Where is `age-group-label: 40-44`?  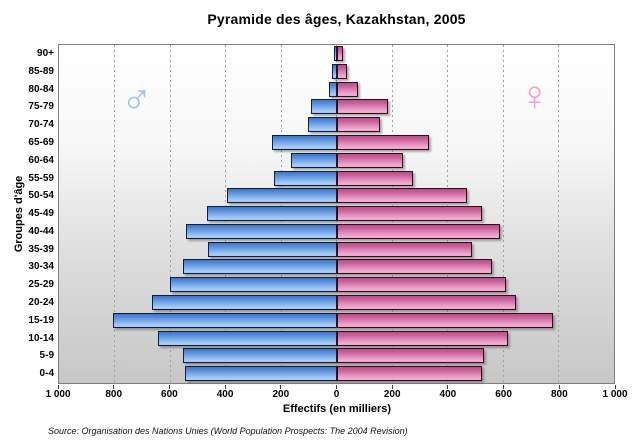
age-group-label: 40-44 is located at coordinates (41, 231).